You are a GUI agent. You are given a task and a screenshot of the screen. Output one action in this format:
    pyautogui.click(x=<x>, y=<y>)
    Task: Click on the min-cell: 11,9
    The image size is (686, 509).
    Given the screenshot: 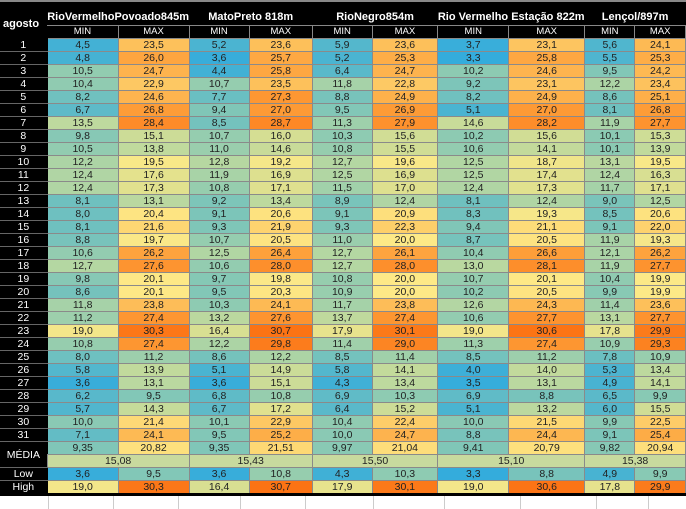 What is the action you would take?
    pyautogui.click(x=610, y=266)
    